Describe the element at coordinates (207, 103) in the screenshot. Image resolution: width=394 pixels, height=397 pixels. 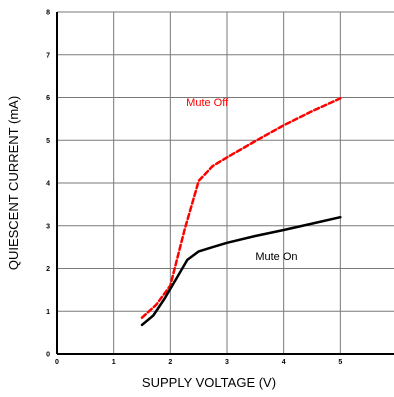
I see `series-label-mute-off: Mute Off` at that location.